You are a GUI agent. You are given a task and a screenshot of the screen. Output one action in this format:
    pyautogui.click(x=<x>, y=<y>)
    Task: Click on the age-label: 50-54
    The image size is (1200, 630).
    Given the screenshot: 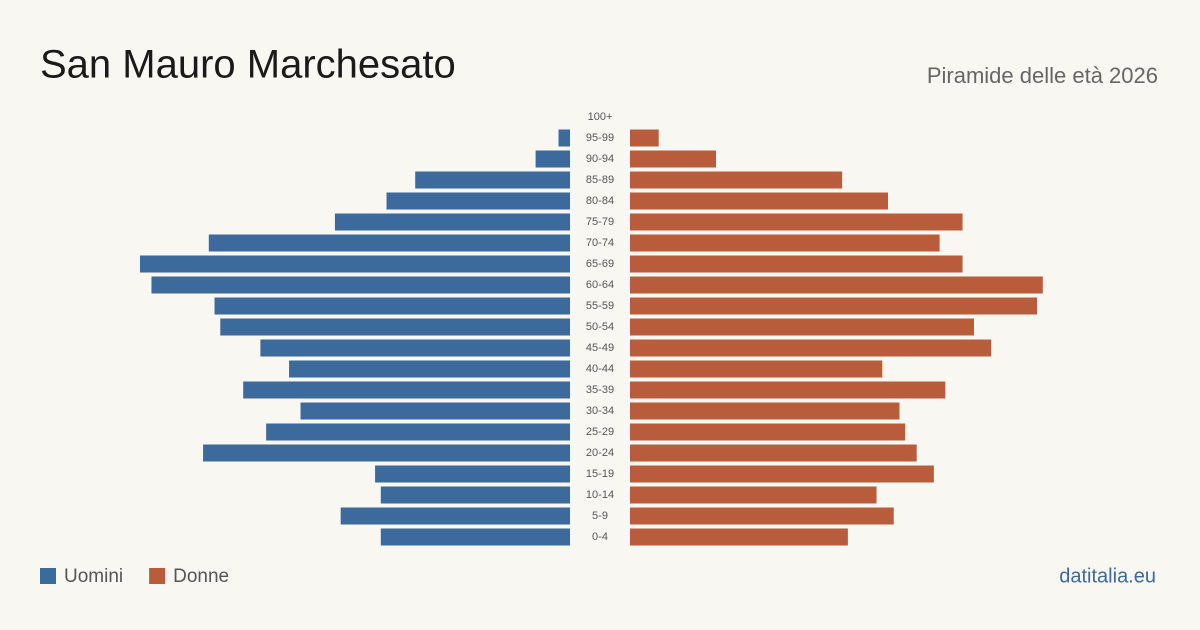 What is the action you would take?
    pyautogui.click(x=600, y=327)
    